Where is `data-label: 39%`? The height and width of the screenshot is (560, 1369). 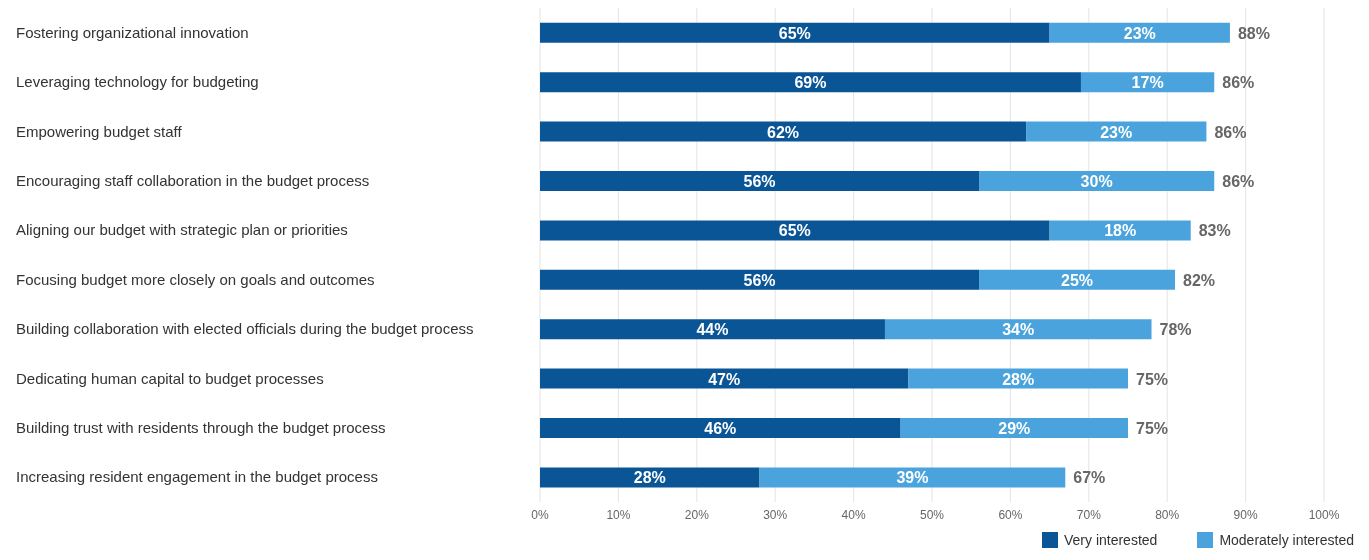 data-label: 39% is located at coordinates (912, 478).